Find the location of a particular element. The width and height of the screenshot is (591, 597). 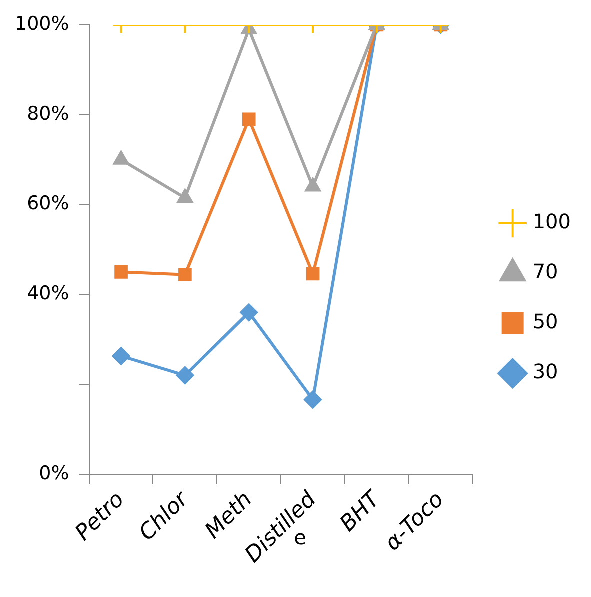

y-tick-label: 80% is located at coordinates (48, 113).